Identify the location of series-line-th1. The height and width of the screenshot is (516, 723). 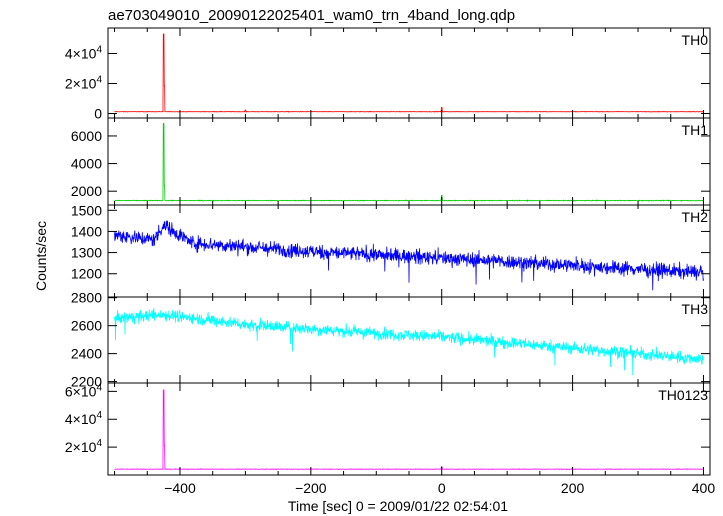
(409, 163).